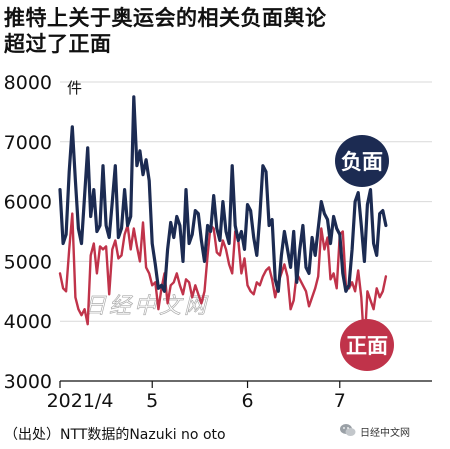 This screenshot has height=449, width=450. What do you see at coordinates (348, 430) in the screenshot?
I see `wechat-icon` at bounding box center [348, 430].